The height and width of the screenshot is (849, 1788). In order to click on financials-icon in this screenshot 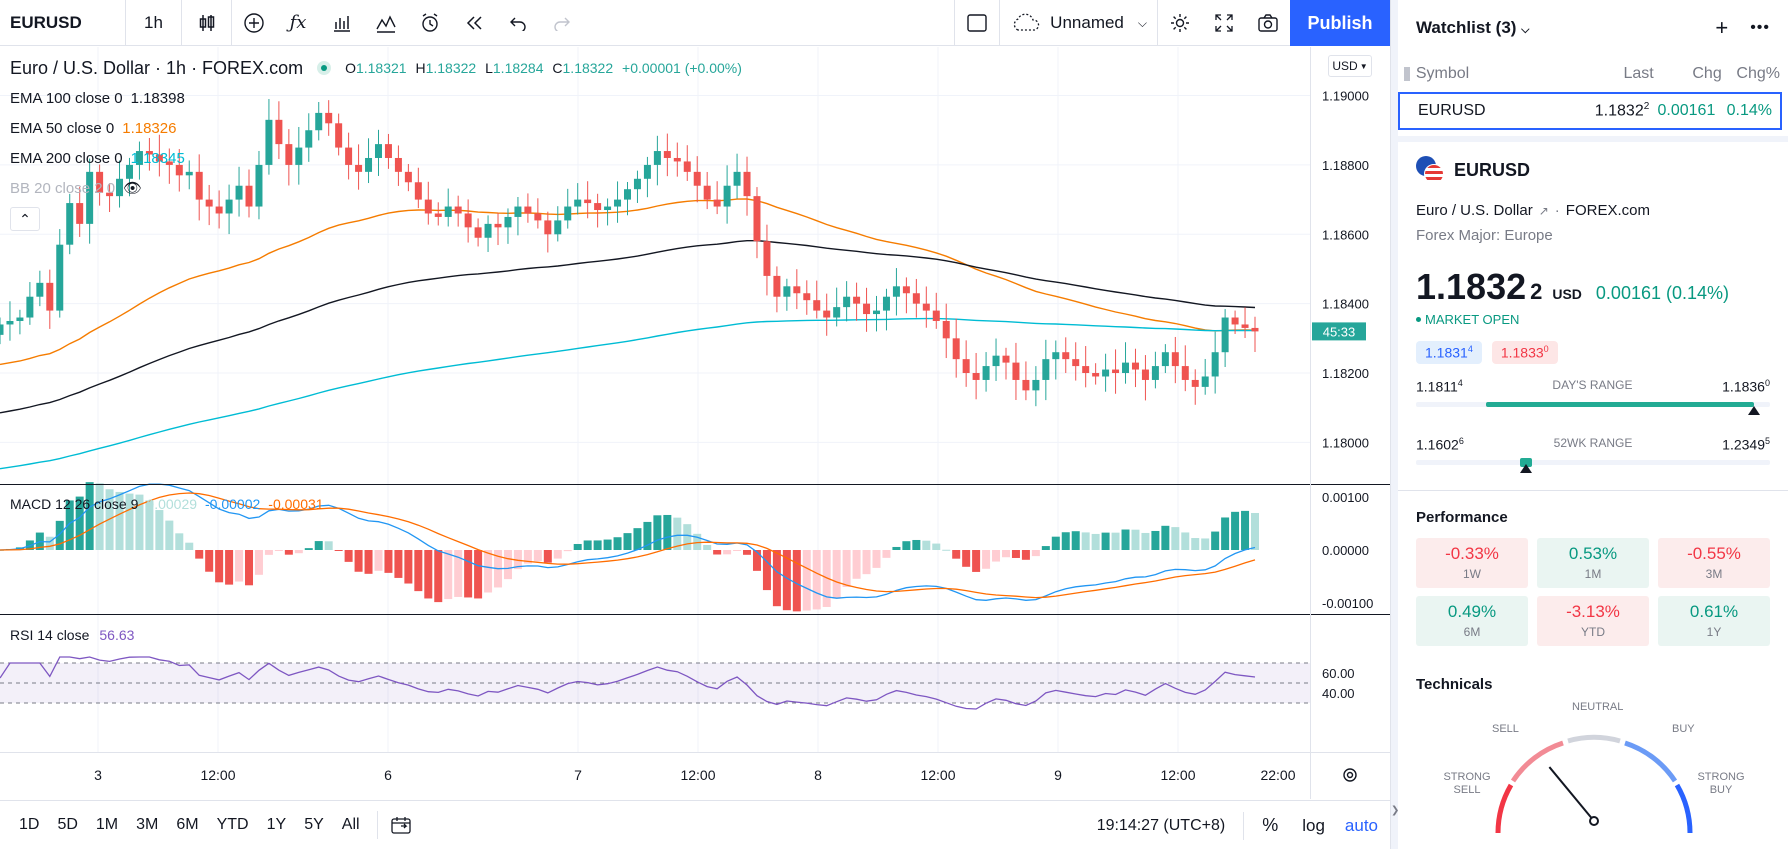, I will do `click(342, 23)`.